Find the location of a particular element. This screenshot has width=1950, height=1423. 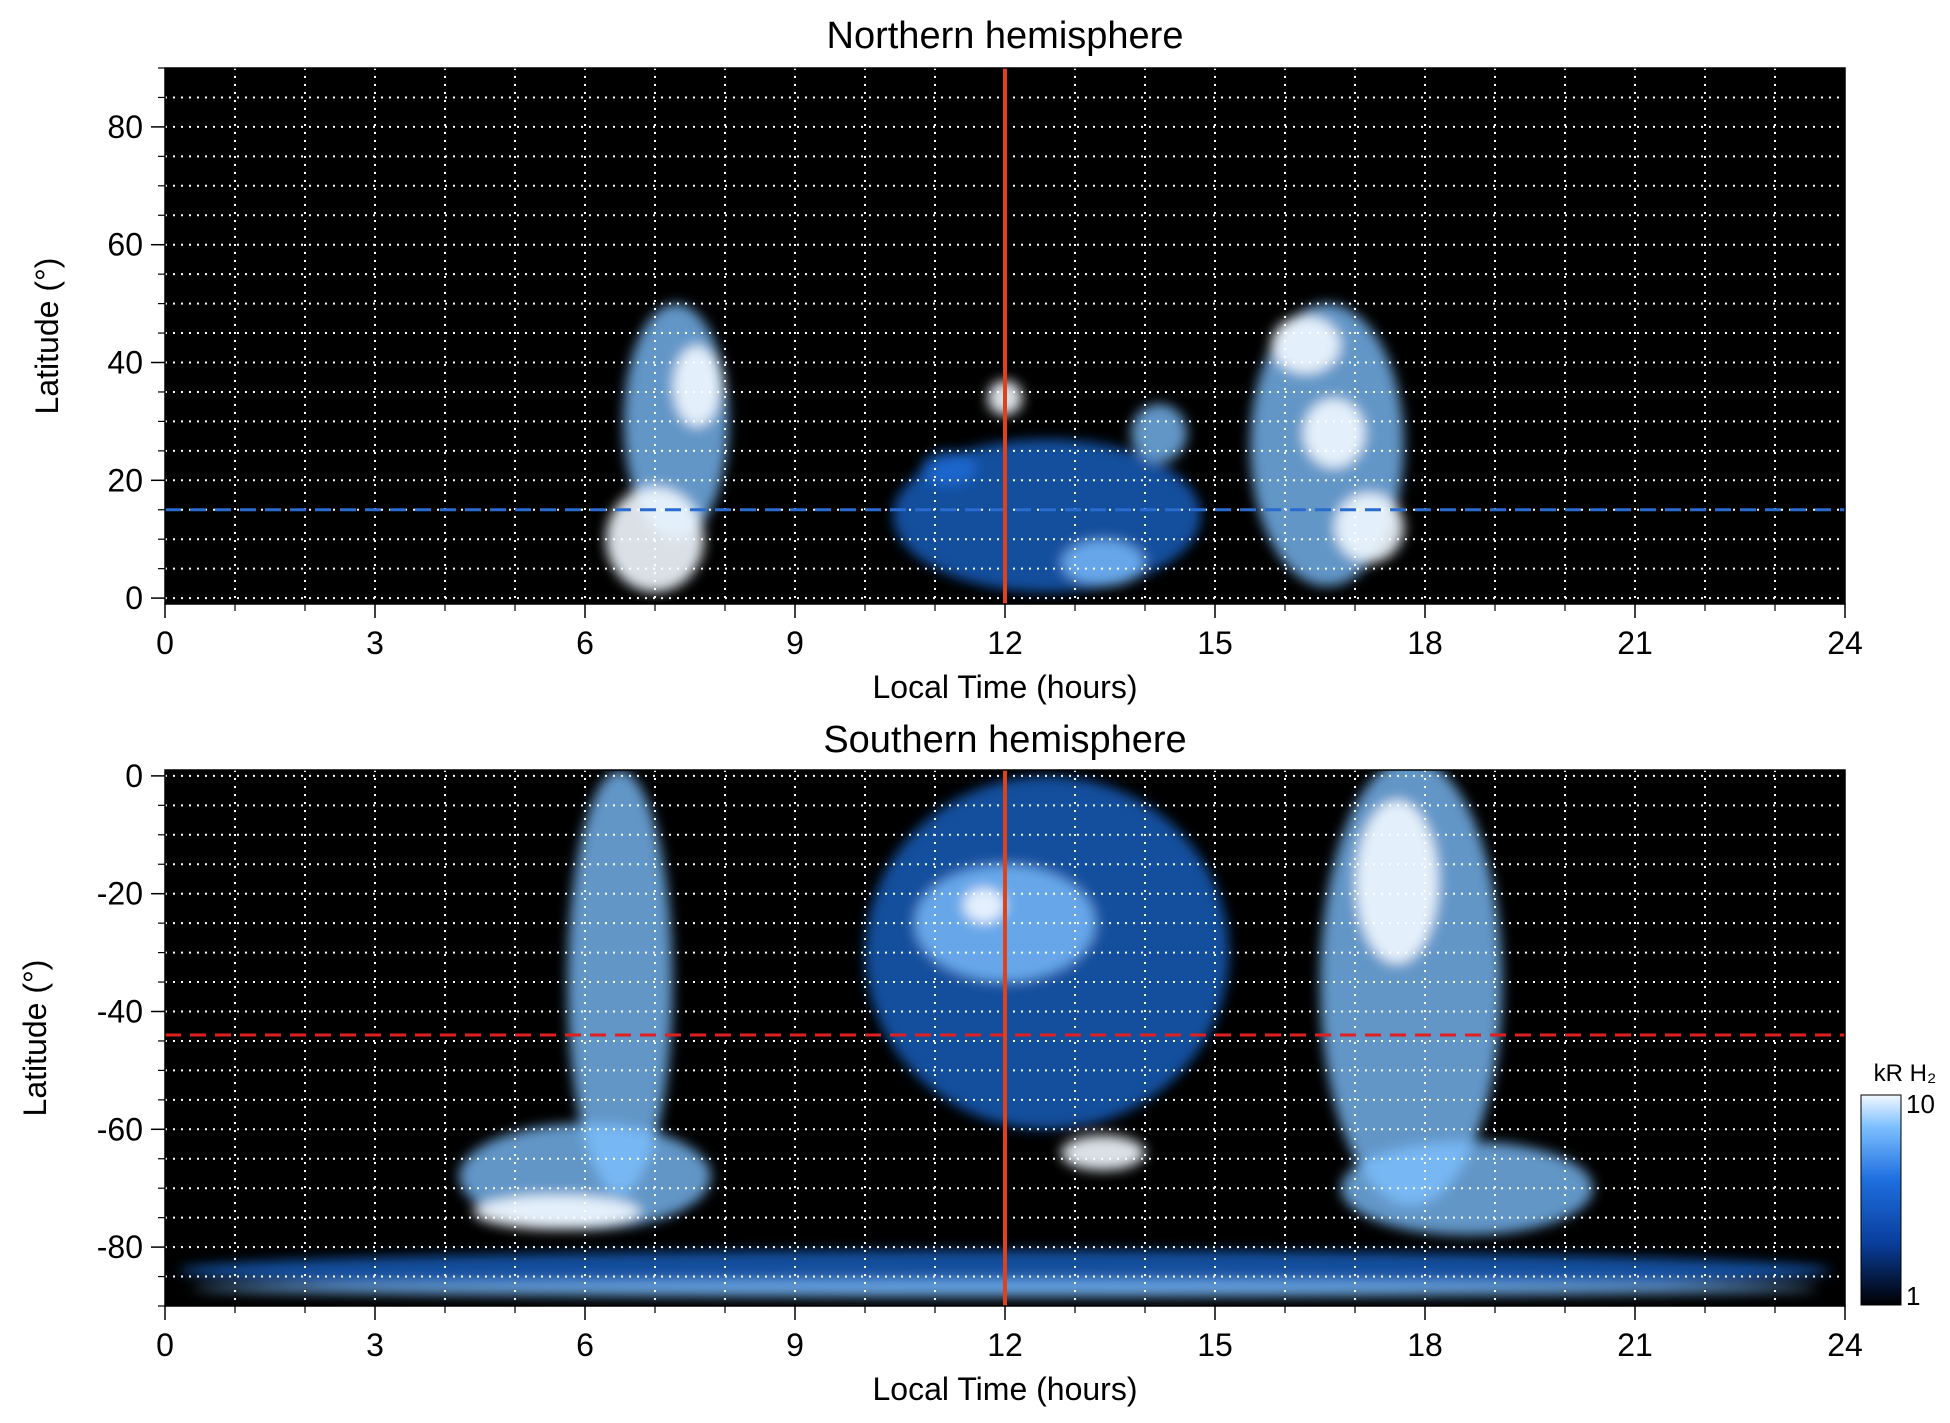

colorbar-max-label: 10 is located at coordinates (1920, 1104).